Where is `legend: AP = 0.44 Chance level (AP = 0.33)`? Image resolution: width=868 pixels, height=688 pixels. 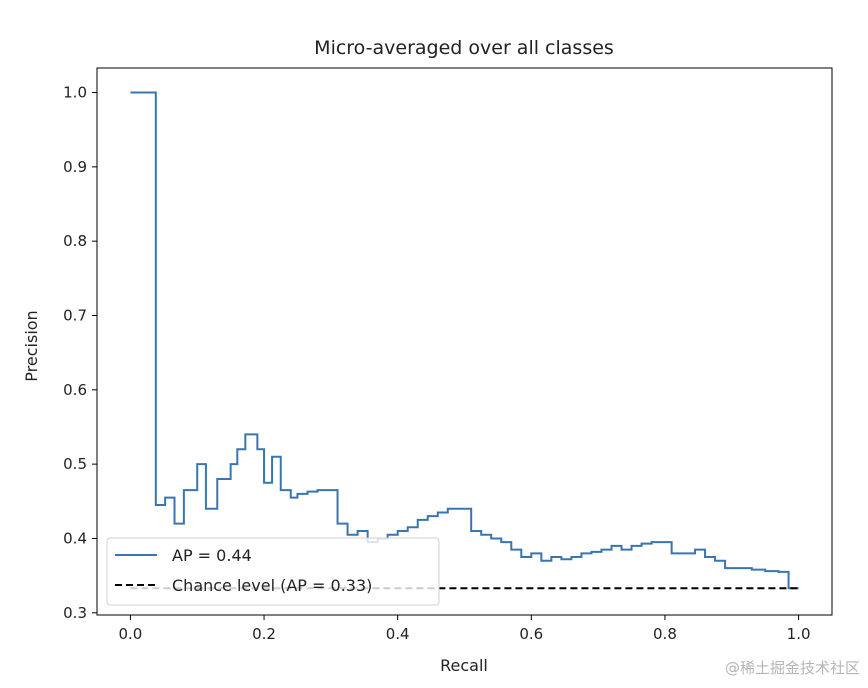 legend: AP = 0.44 Chance level (AP = 0.33) is located at coordinates (273, 571).